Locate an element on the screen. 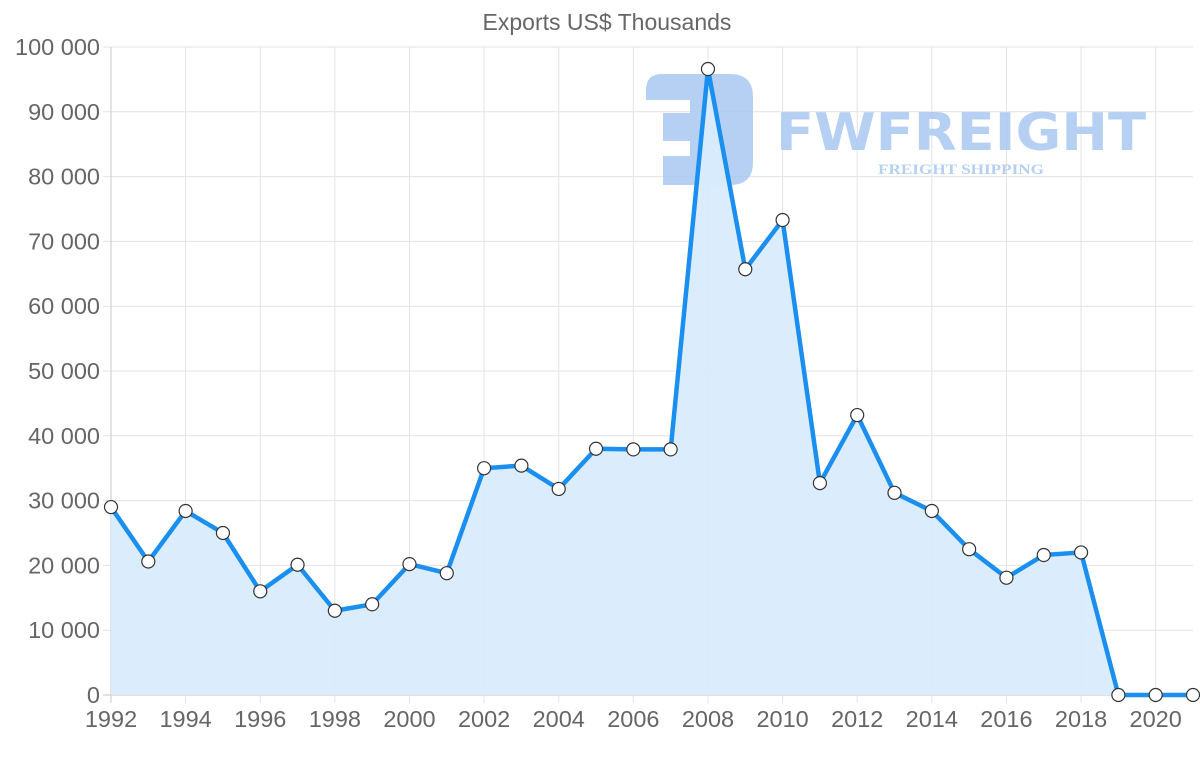  data-point: 2015: 22500 is located at coordinates (969, 549).